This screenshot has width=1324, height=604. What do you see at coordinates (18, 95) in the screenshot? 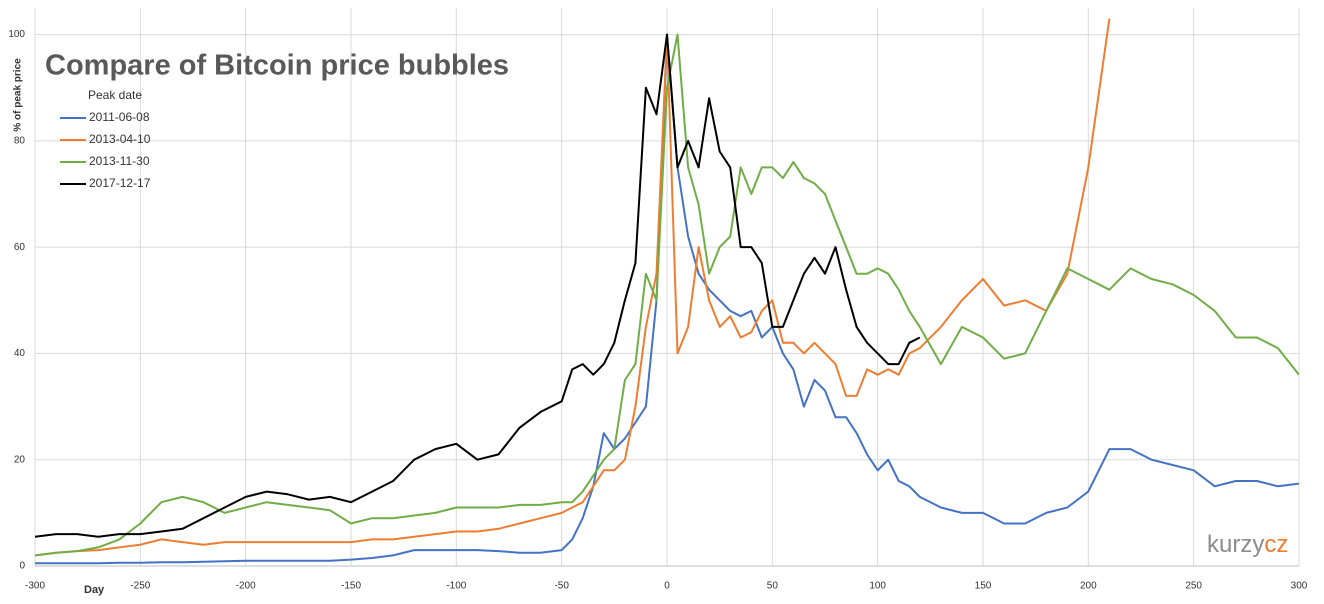
I see `y-axis-label: % of peak price` at bounding box center [18, 95].